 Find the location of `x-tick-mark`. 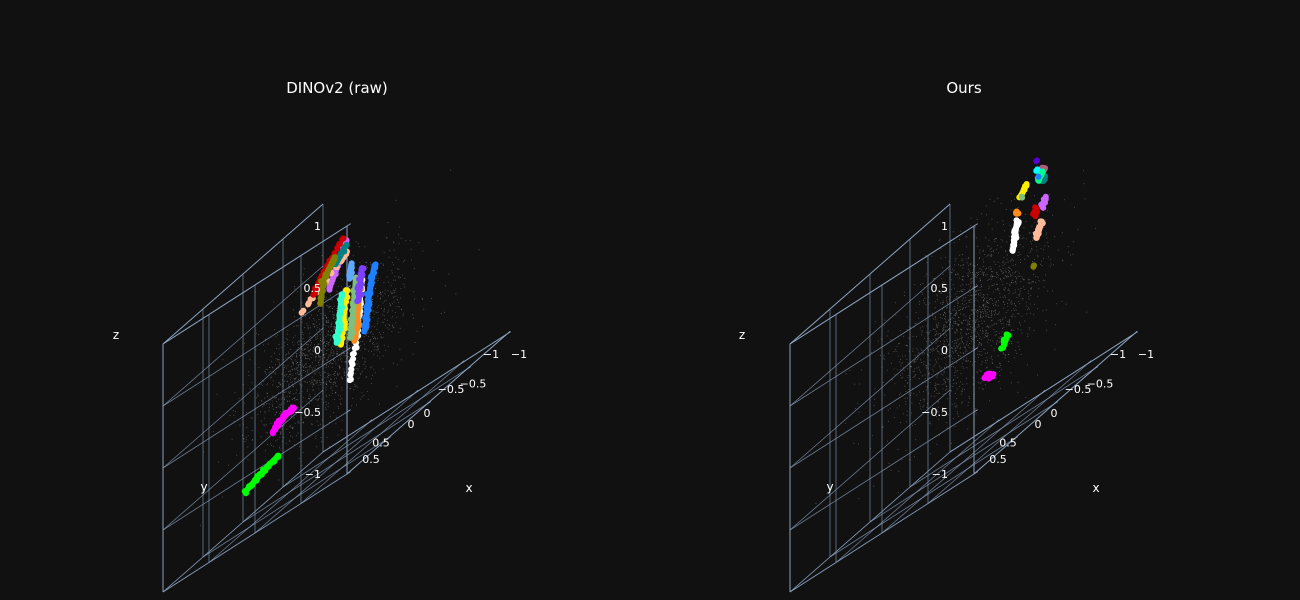

x-tick-mark is located at coordinates (416, 391).